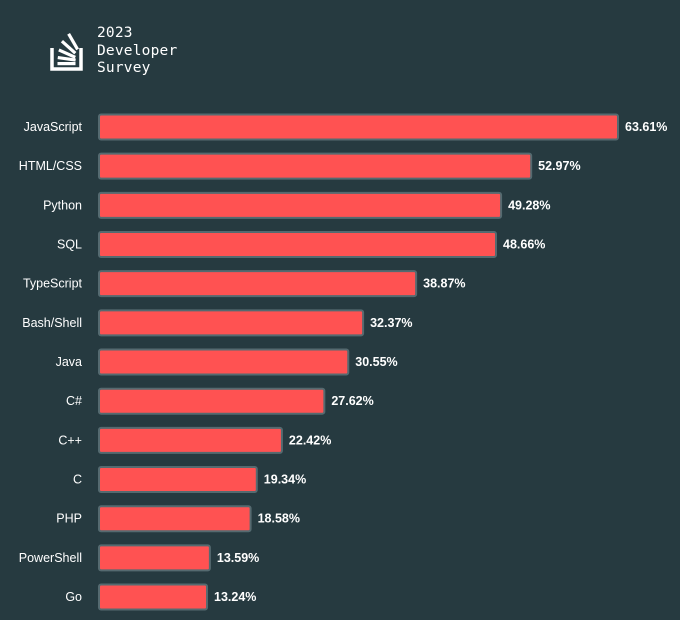  What do you see at coordinates (529, 205) in the screenshot?
I see `value-label-python: 49.28%` at bounding box center [529, 205].